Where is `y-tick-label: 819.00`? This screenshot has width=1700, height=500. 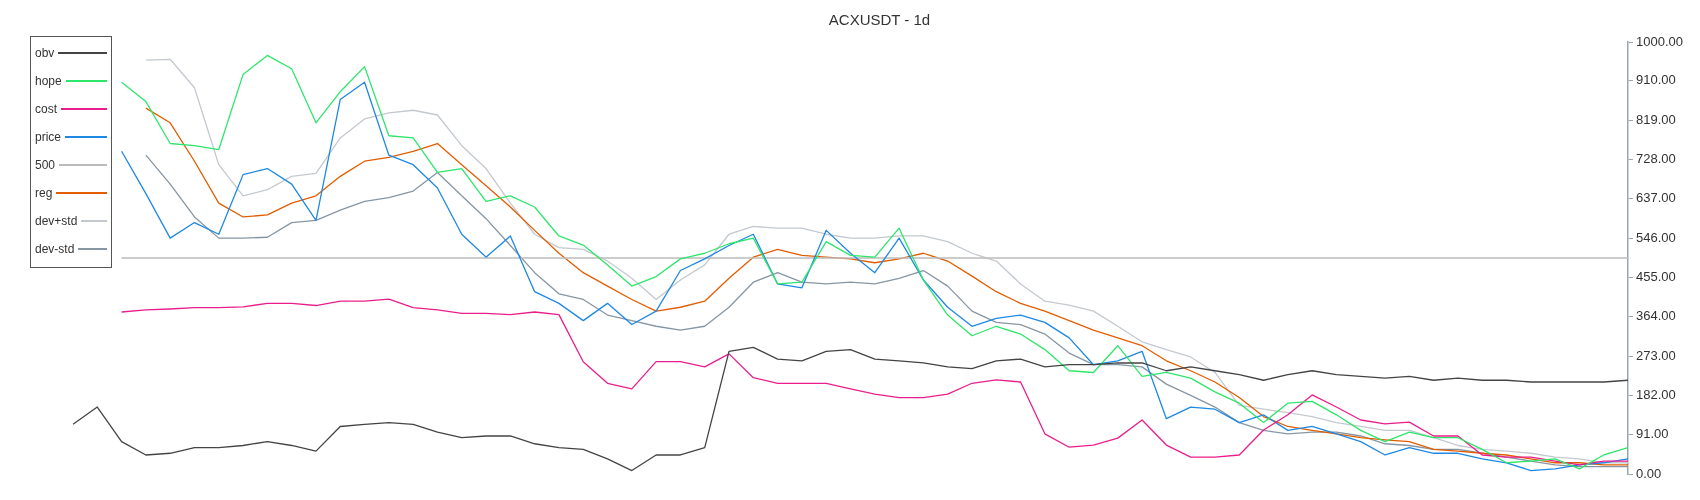 y-tick-label: 819.00 is located at coordinates (1656, 119).